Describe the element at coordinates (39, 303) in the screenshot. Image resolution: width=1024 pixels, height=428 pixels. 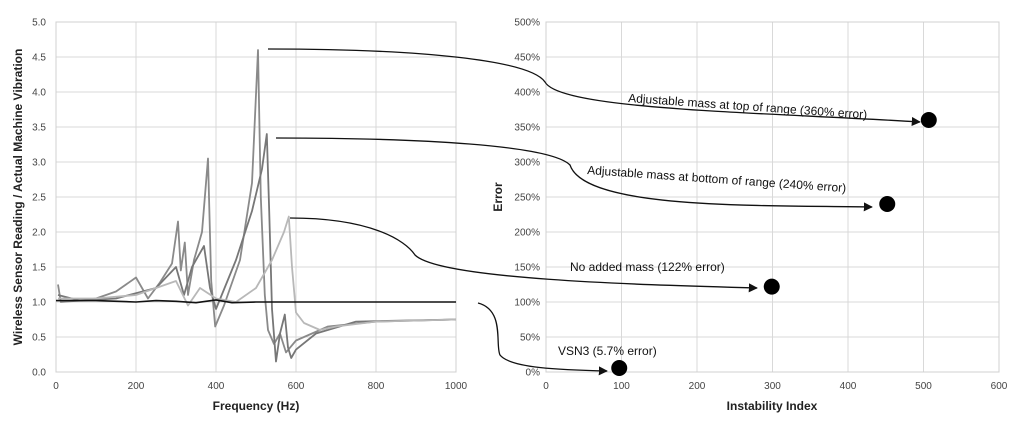
I see `left-y-tick-label: 1.0` at that location.